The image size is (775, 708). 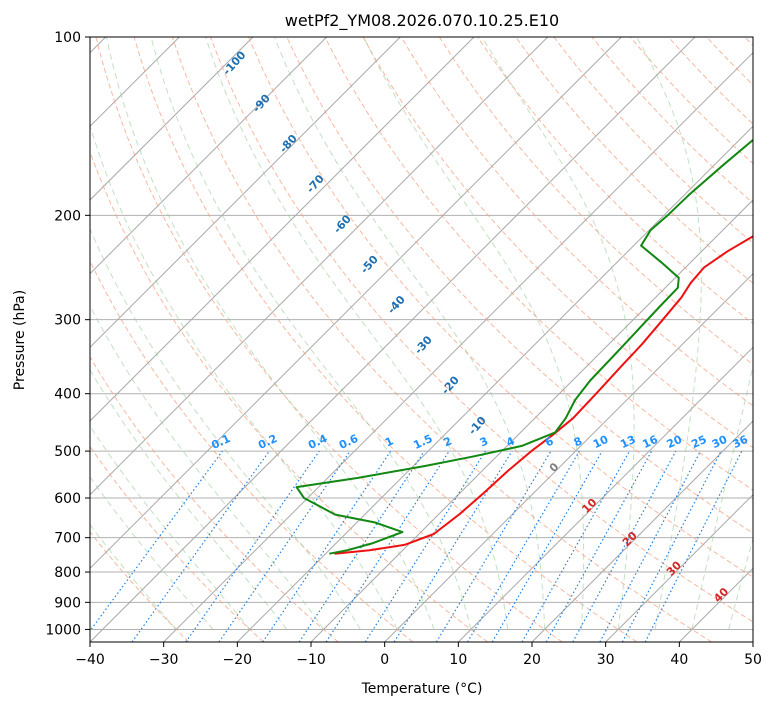 What do you see at coordinates (67, 539) in the screenshot?
I see `y-tick-label: 700` at bounding box center [67, 539].